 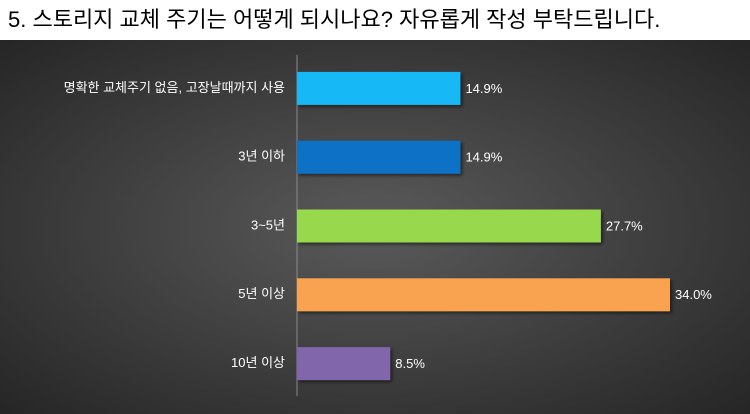 I want to click on y-tick-label: 명확한 교체주기 없음, 고장날때까지 사용, so click(x=174, y=87).